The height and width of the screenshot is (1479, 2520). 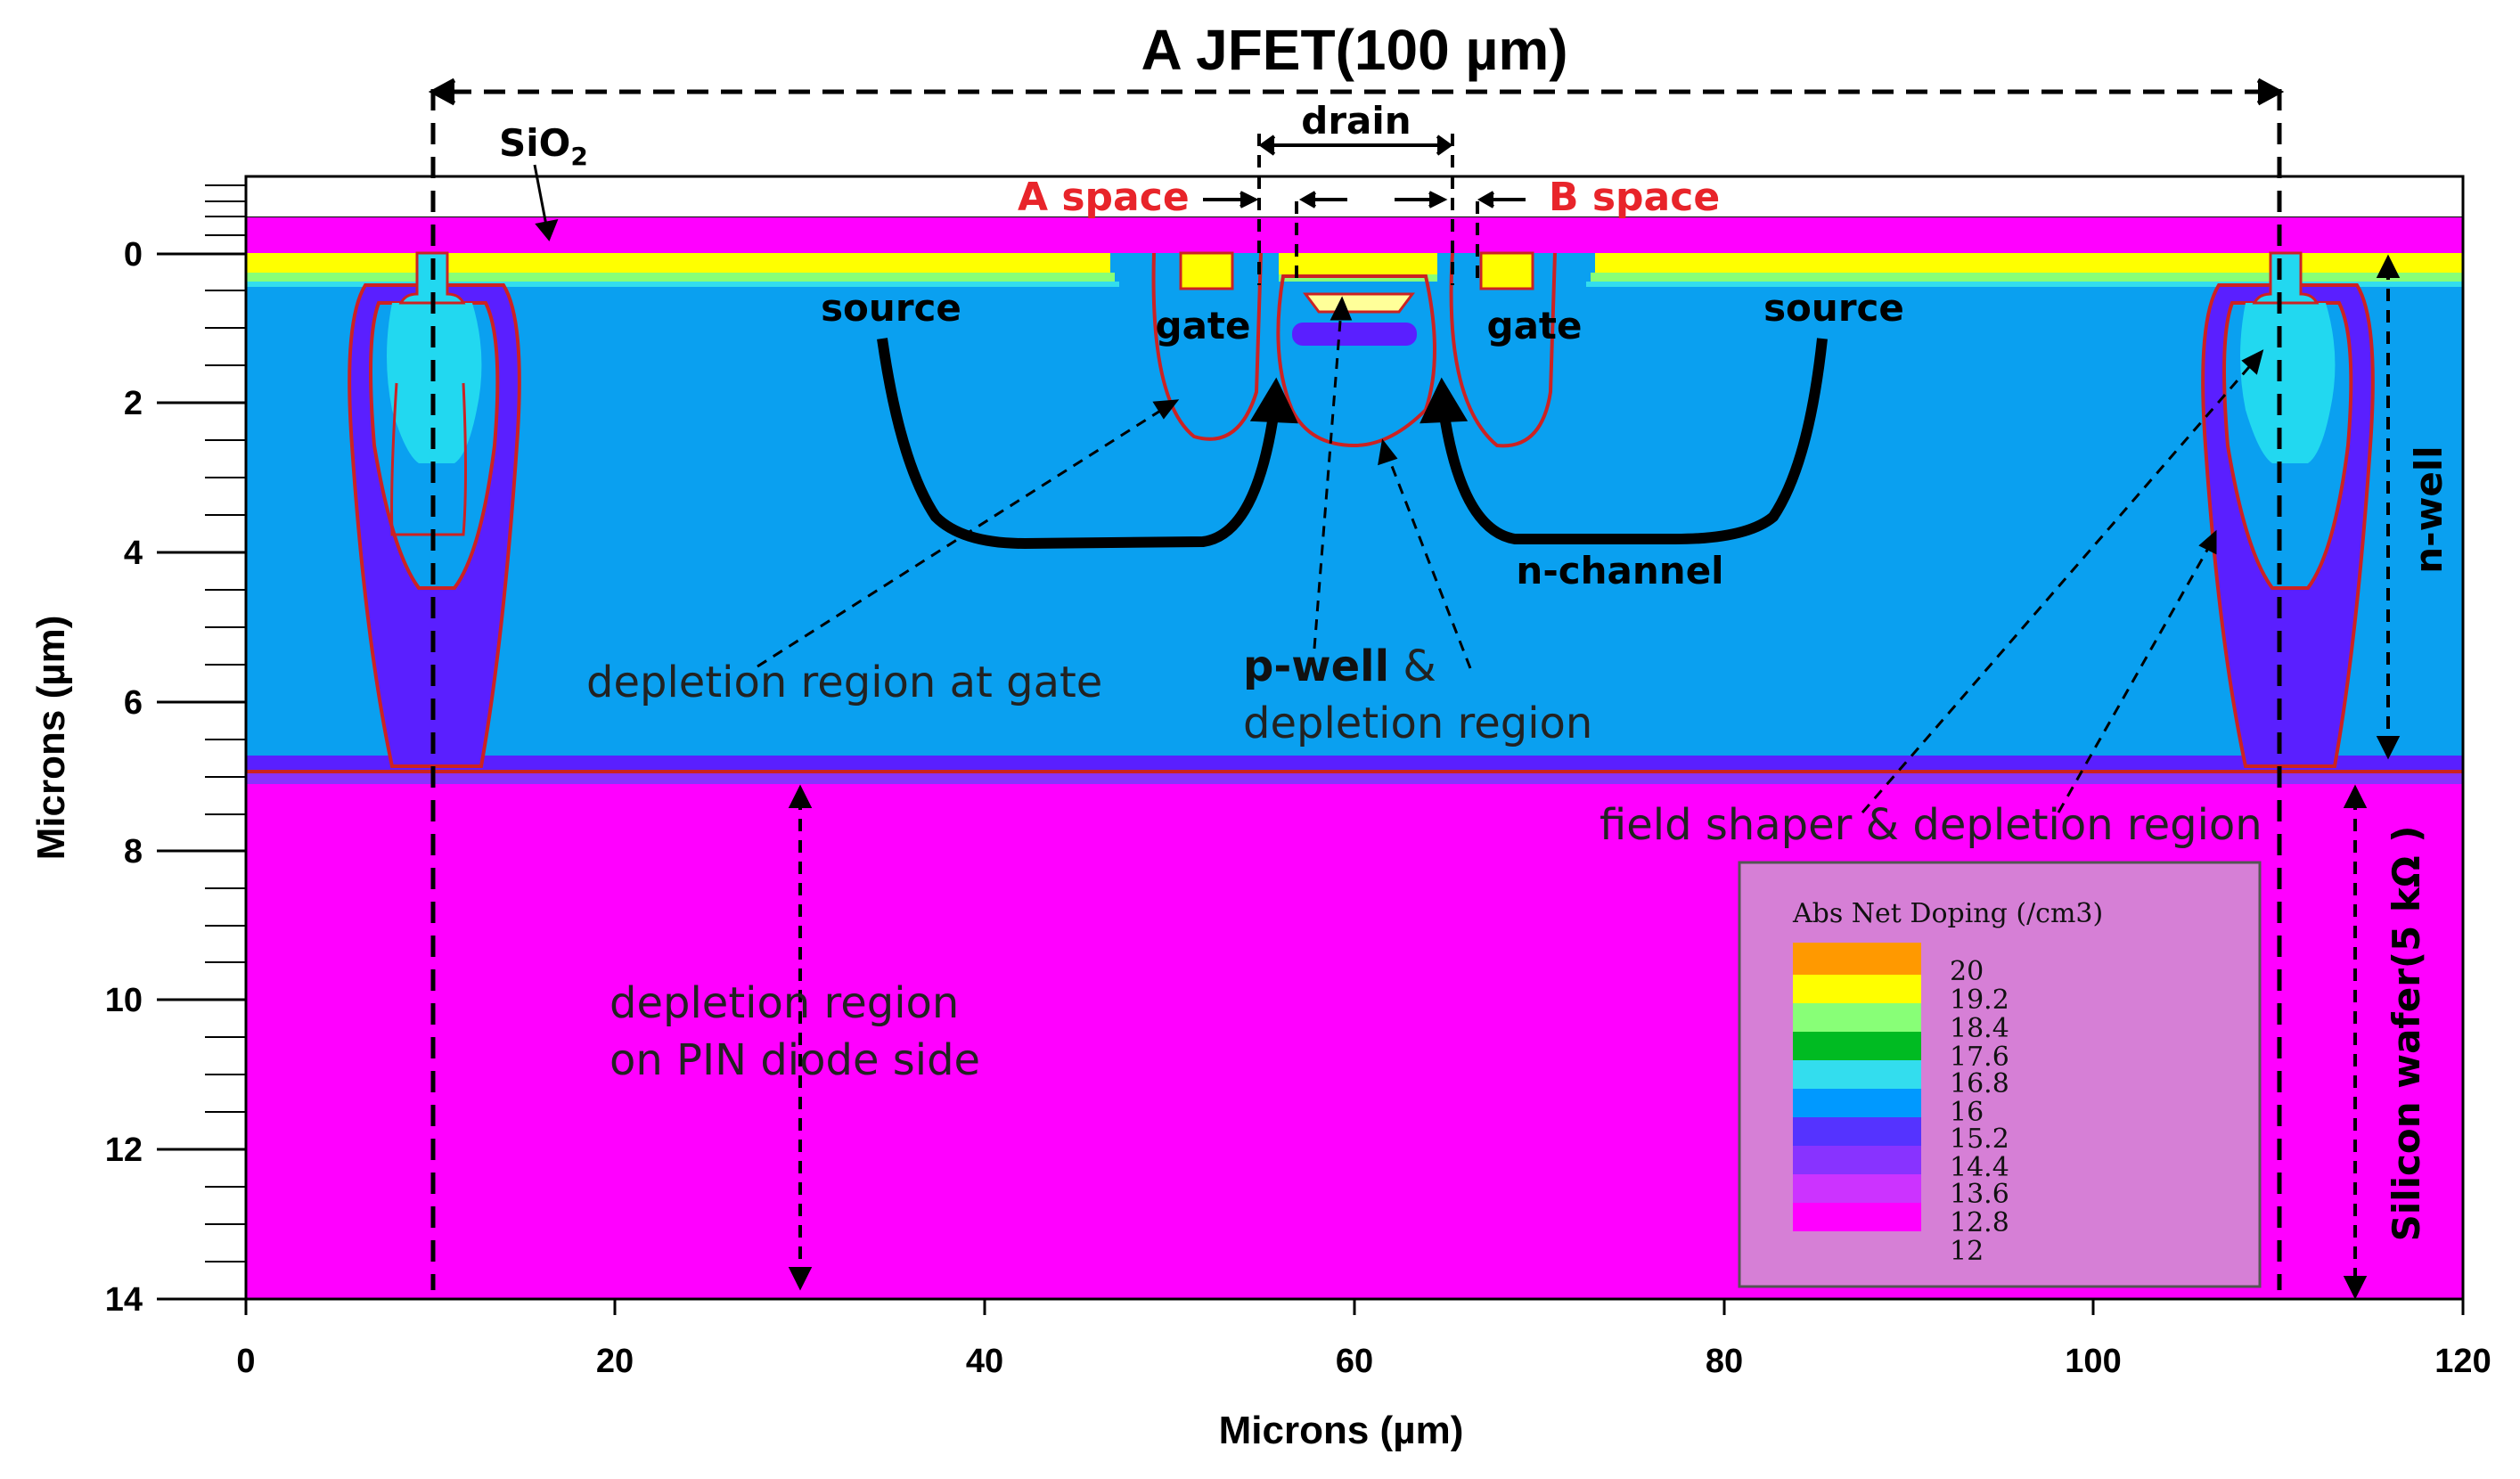 I want to click on y-tick: 0, so click(x=133, y=255).